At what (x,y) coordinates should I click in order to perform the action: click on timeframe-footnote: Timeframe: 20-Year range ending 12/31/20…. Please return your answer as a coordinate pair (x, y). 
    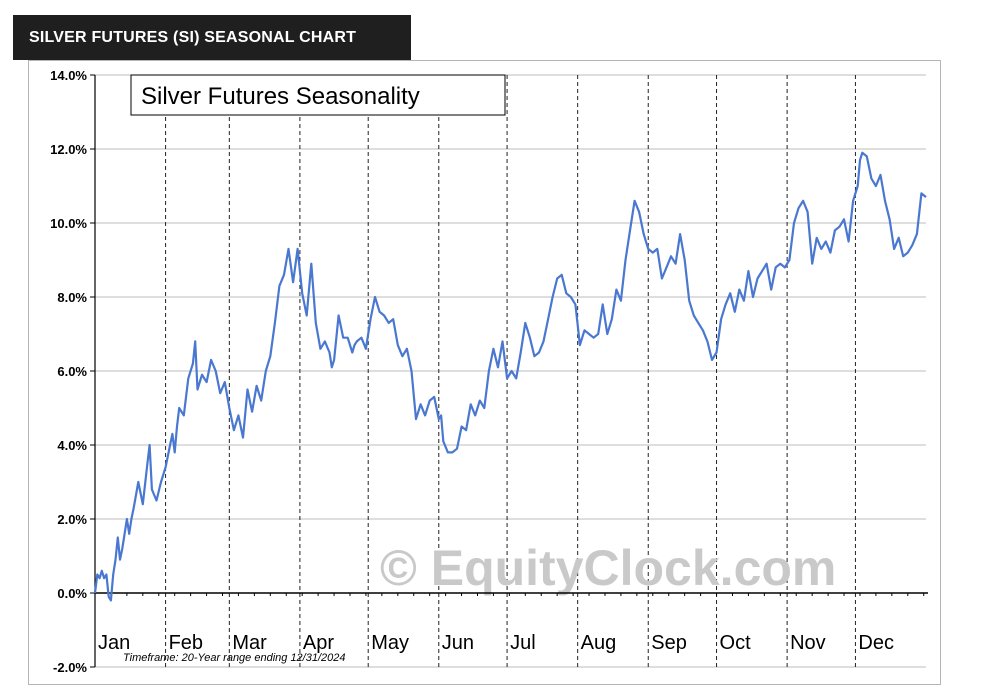
    Looking at the image, I should click on (234, 658).